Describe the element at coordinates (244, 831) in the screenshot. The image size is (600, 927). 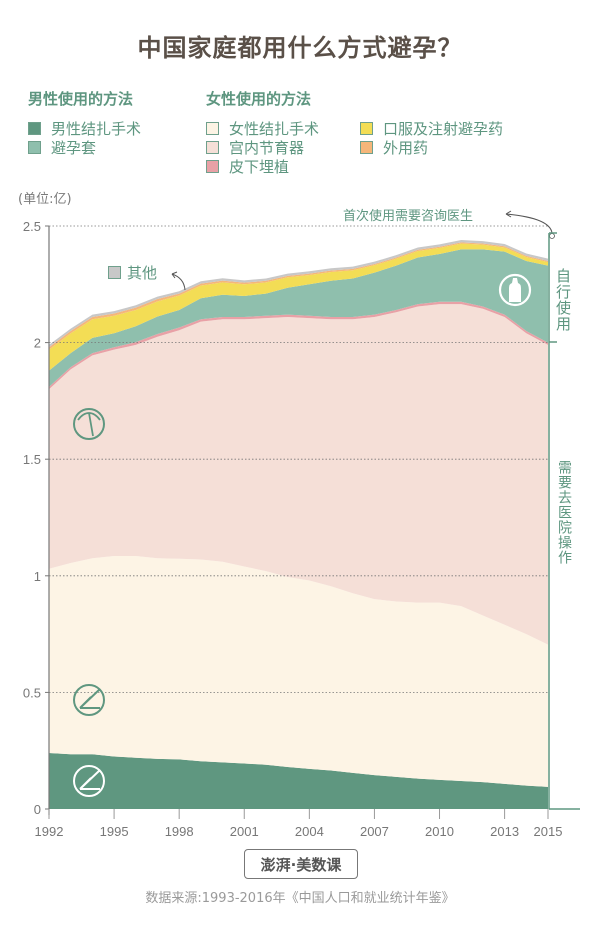
I see `x-tick-label: 2001` at that location.